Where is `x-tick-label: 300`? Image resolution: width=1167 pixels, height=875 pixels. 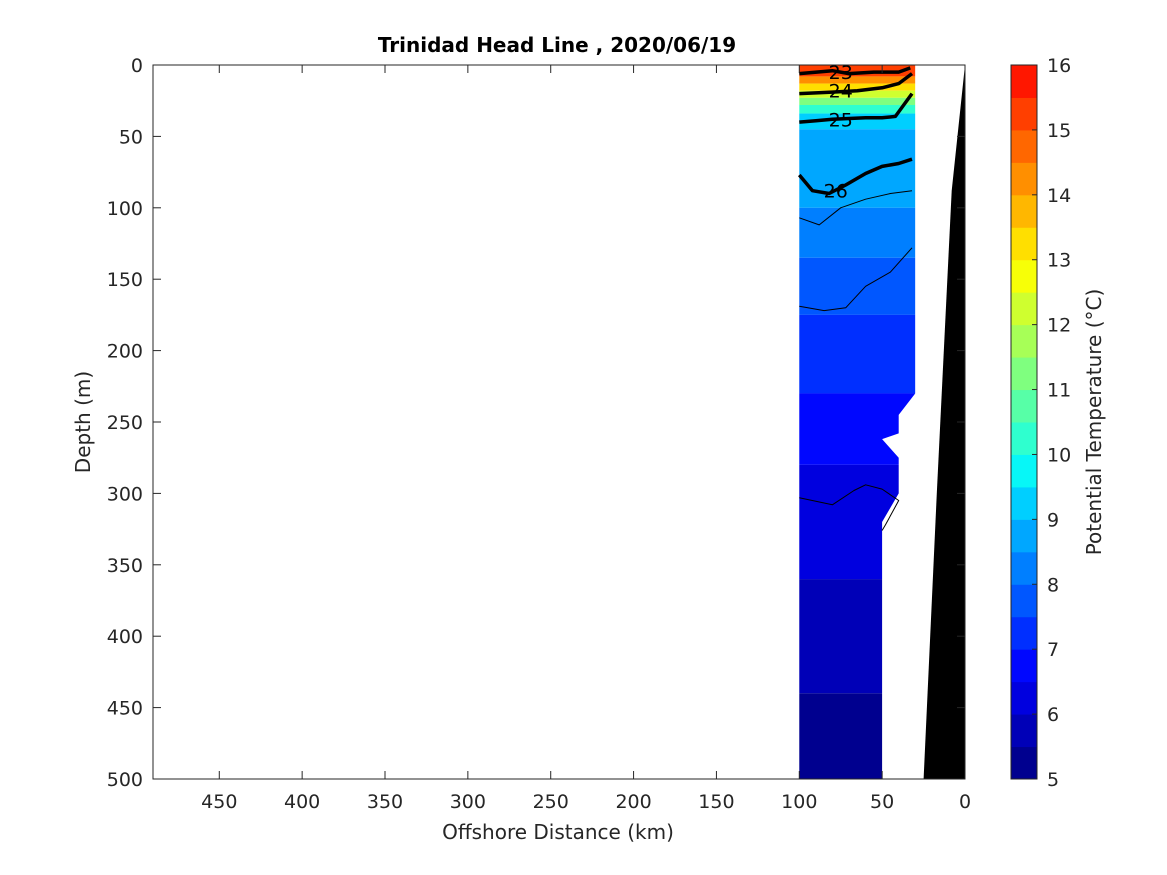
x-tick-label: 300 is located at coordinates (468, 802).